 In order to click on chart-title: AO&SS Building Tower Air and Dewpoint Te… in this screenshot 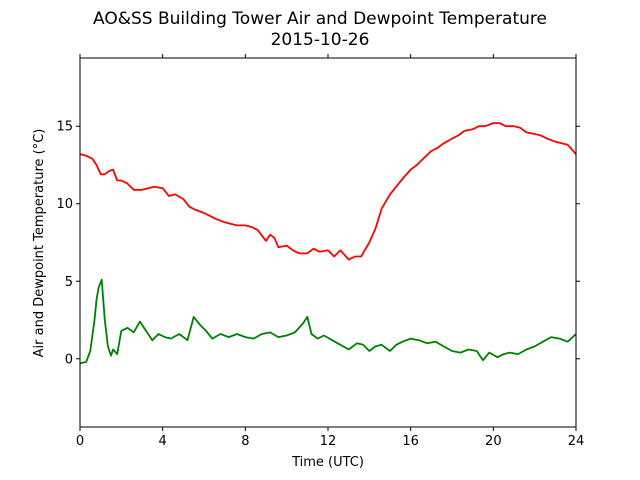, I will do `click(320, 19)`.